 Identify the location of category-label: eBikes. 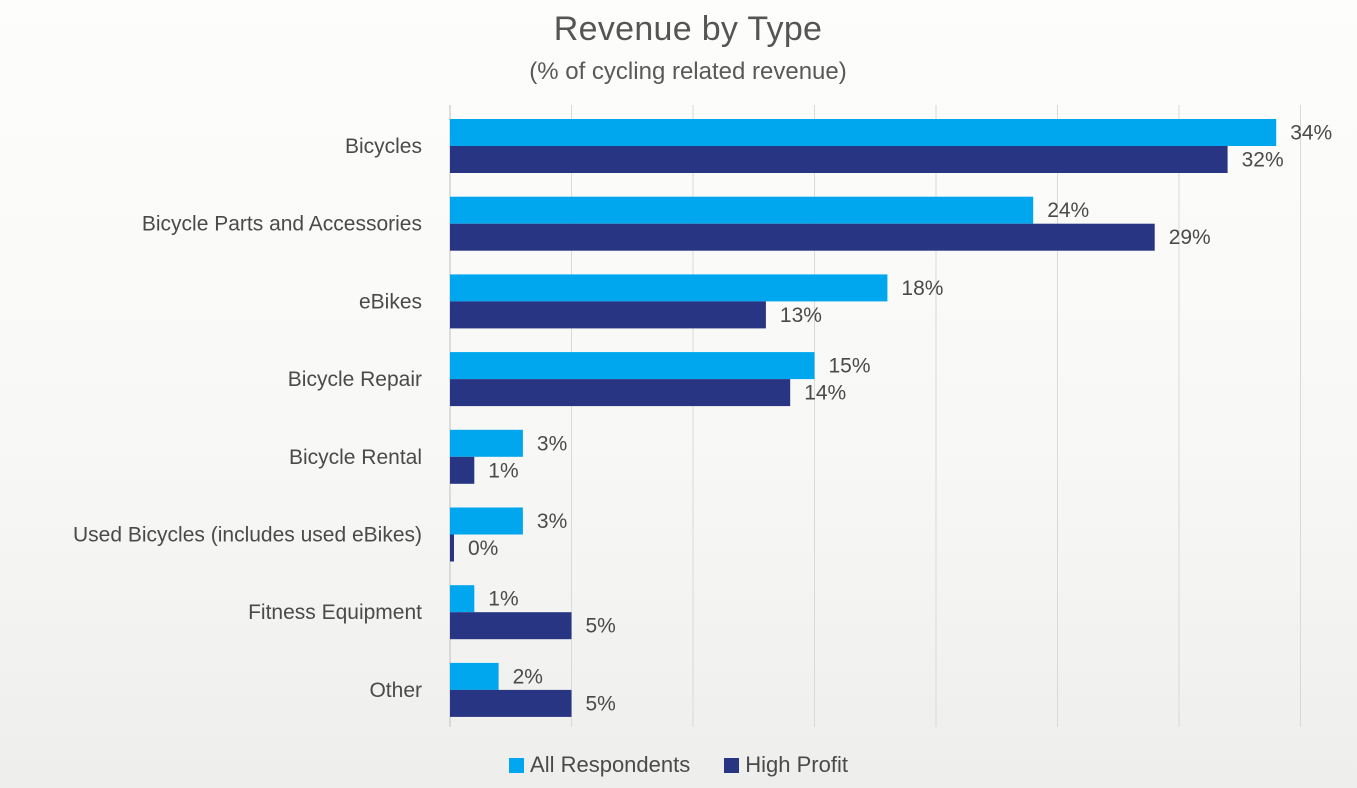
(390, 301).